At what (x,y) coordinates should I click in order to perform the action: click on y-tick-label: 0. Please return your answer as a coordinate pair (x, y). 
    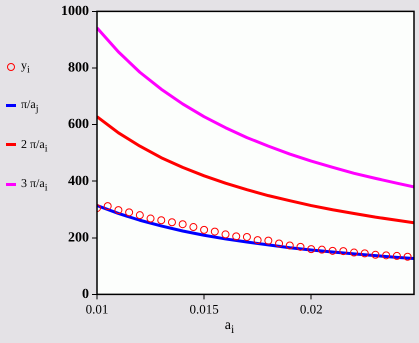
    Looking at the image, I should click on (85, 294).